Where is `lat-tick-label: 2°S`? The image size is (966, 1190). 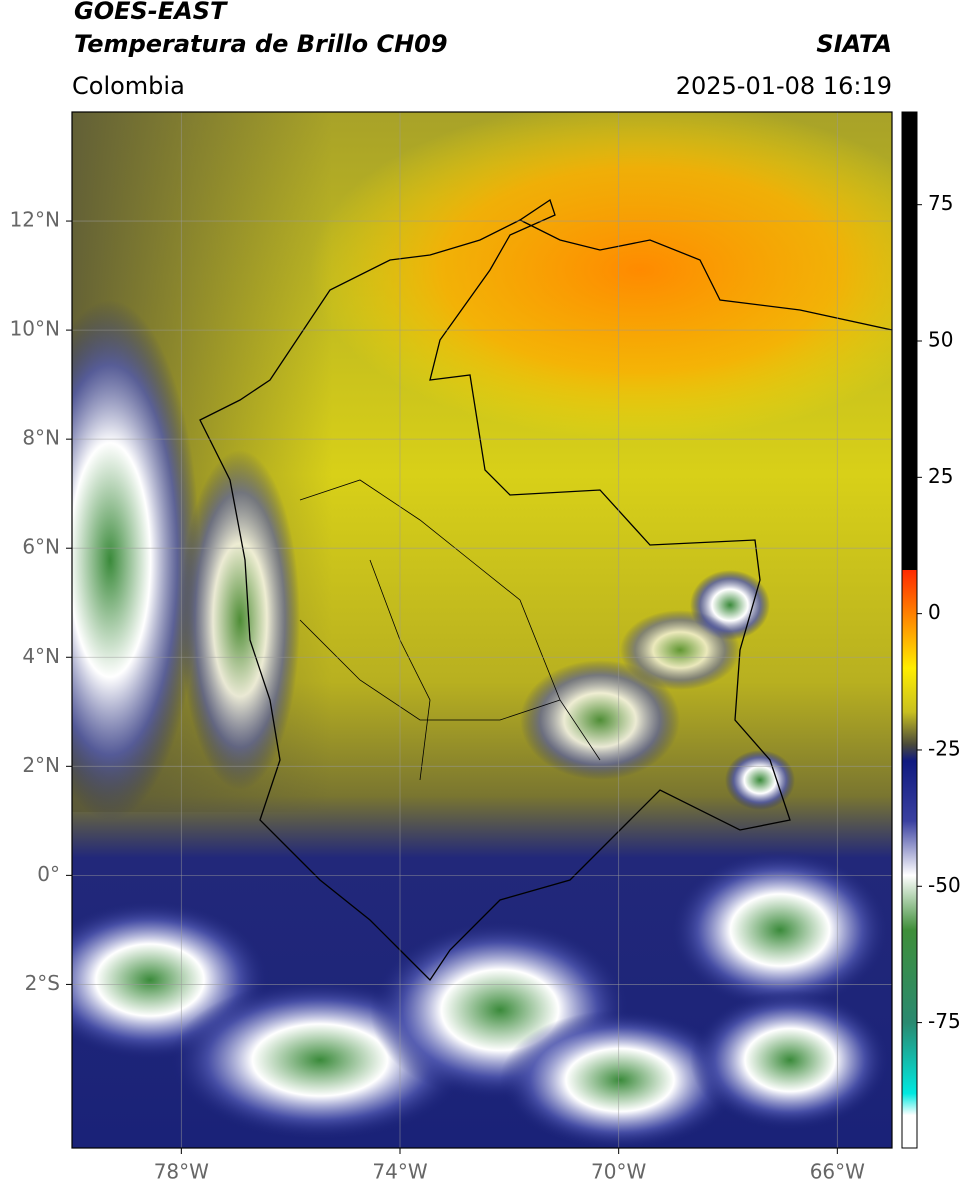
lat-tick-label: 2°S is located at coordinates (42, 983).